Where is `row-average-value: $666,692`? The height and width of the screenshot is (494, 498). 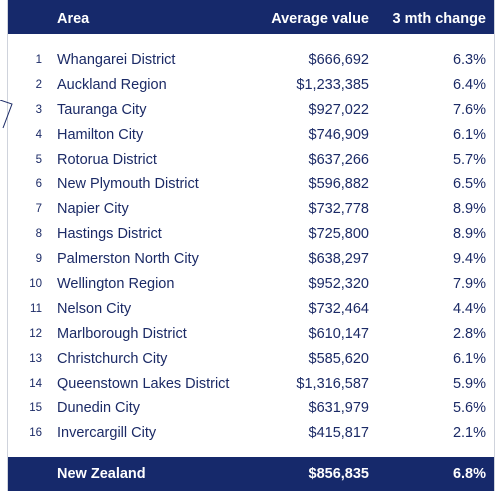 row-average-value: $666,692 is located at coordinates (338, 60).